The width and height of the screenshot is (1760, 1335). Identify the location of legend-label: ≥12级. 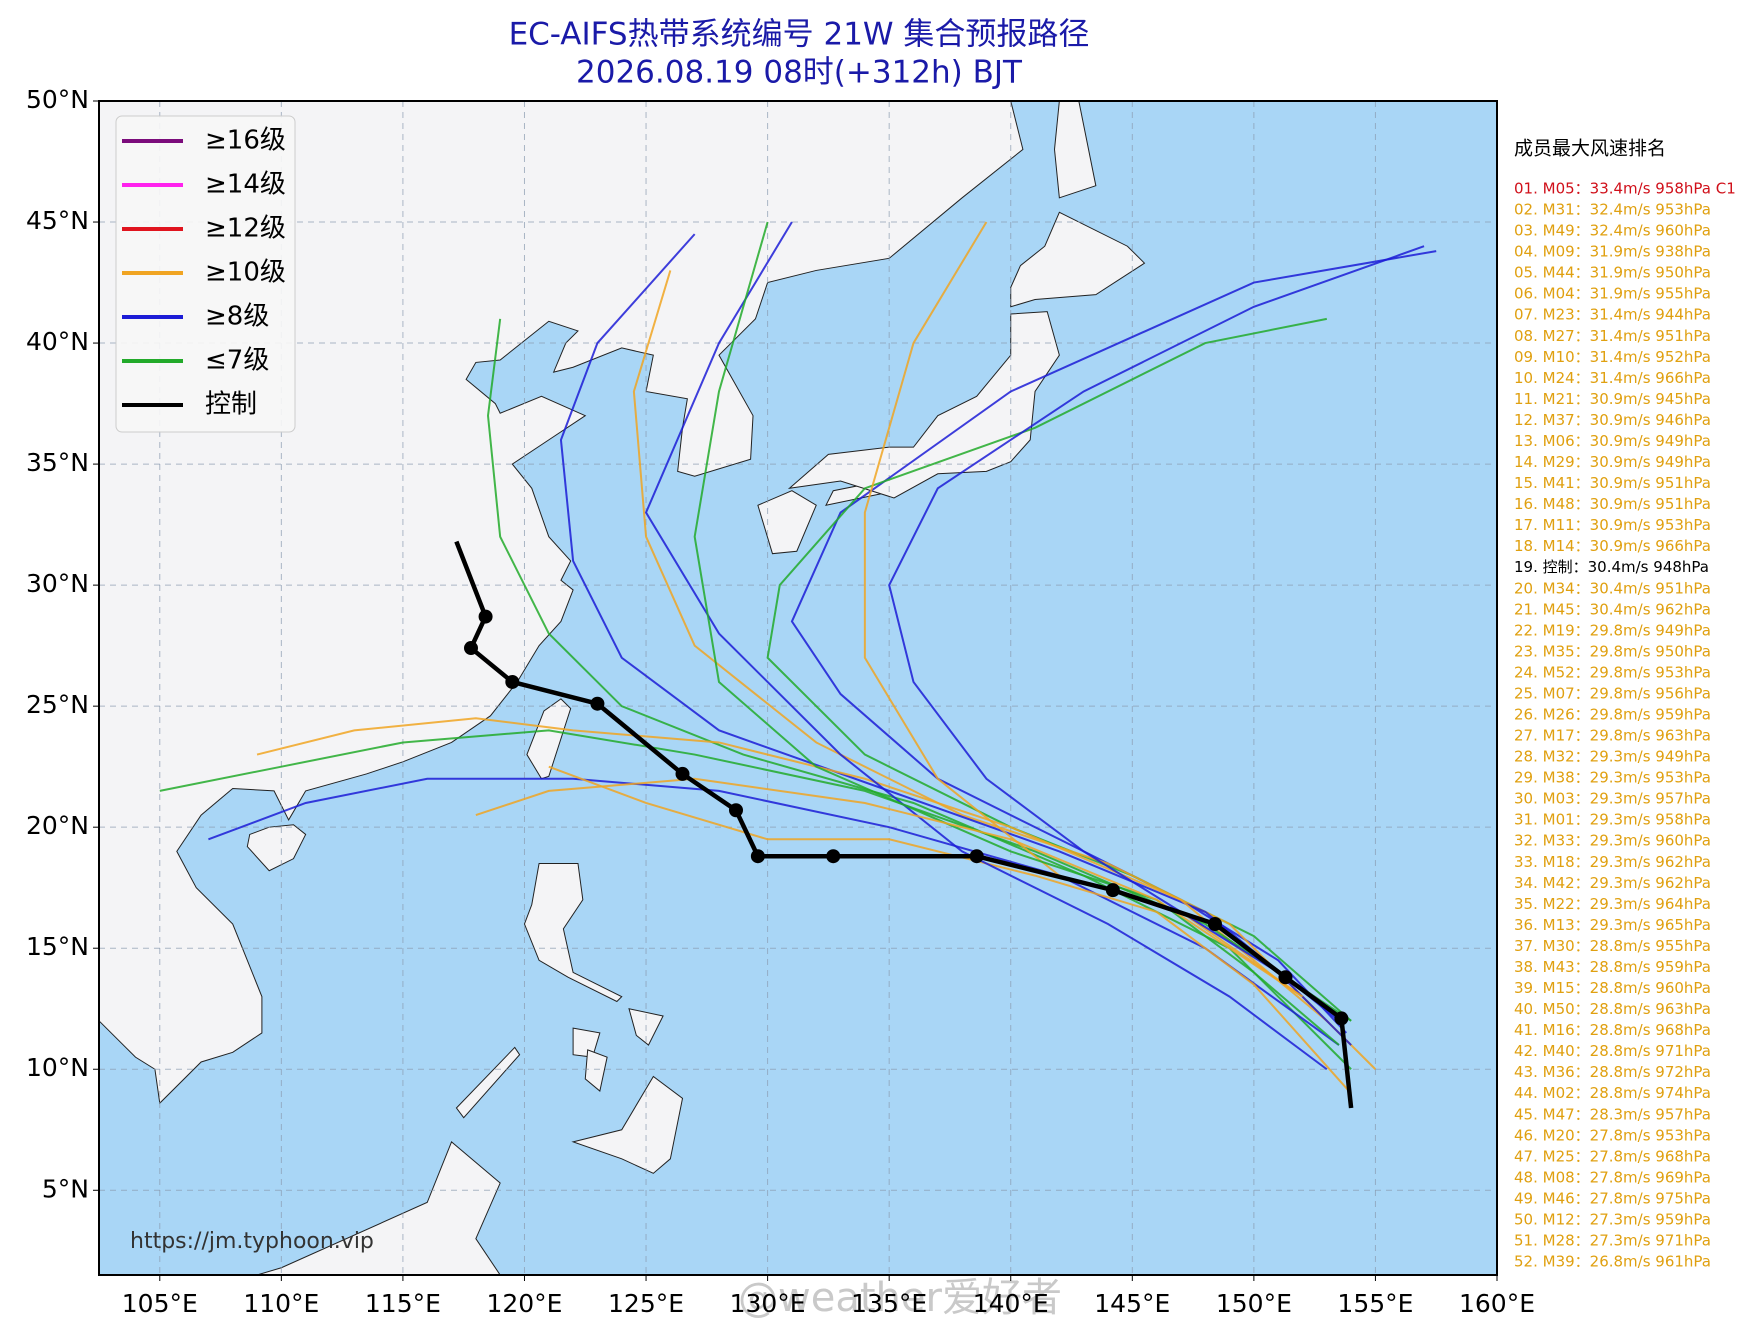
(245, 229).